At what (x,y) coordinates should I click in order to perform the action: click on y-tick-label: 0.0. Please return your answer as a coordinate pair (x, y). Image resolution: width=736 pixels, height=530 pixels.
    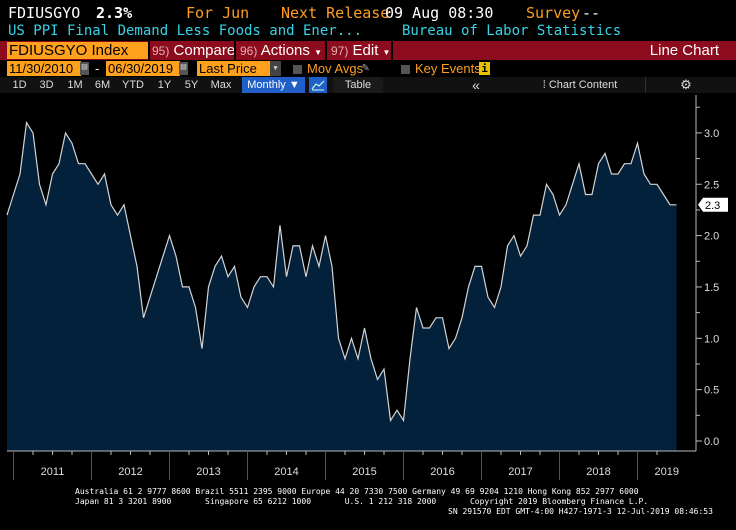
    Looking at the image, I should click on (711, 442).